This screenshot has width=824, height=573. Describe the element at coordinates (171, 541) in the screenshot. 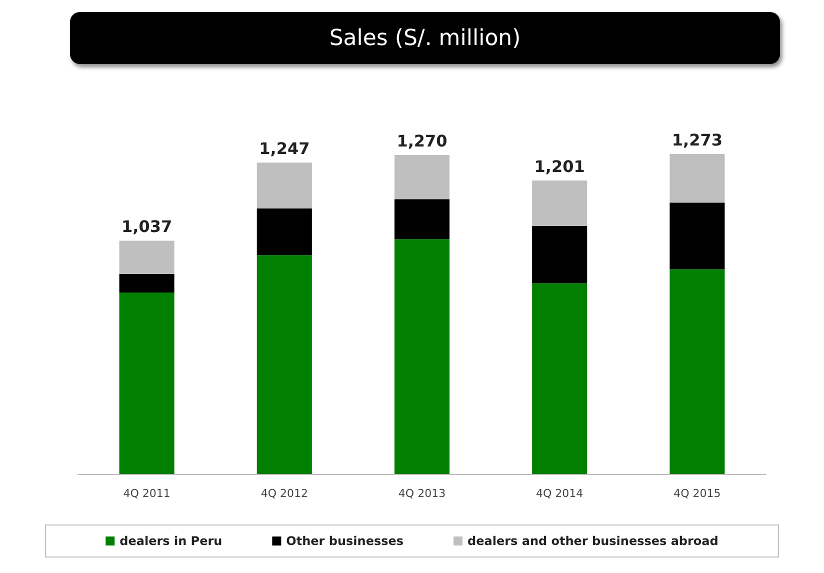

I see `legend-label: dealers in Peru` at that location.